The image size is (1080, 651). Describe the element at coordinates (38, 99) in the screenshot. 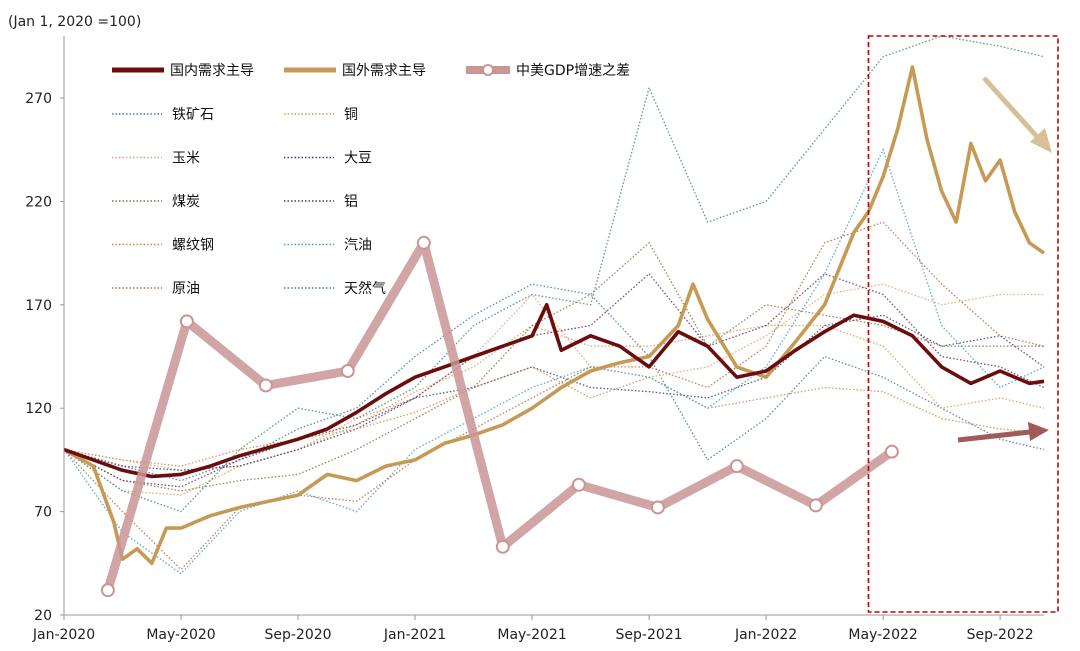

I see `y-tick-label: 270` at that location.